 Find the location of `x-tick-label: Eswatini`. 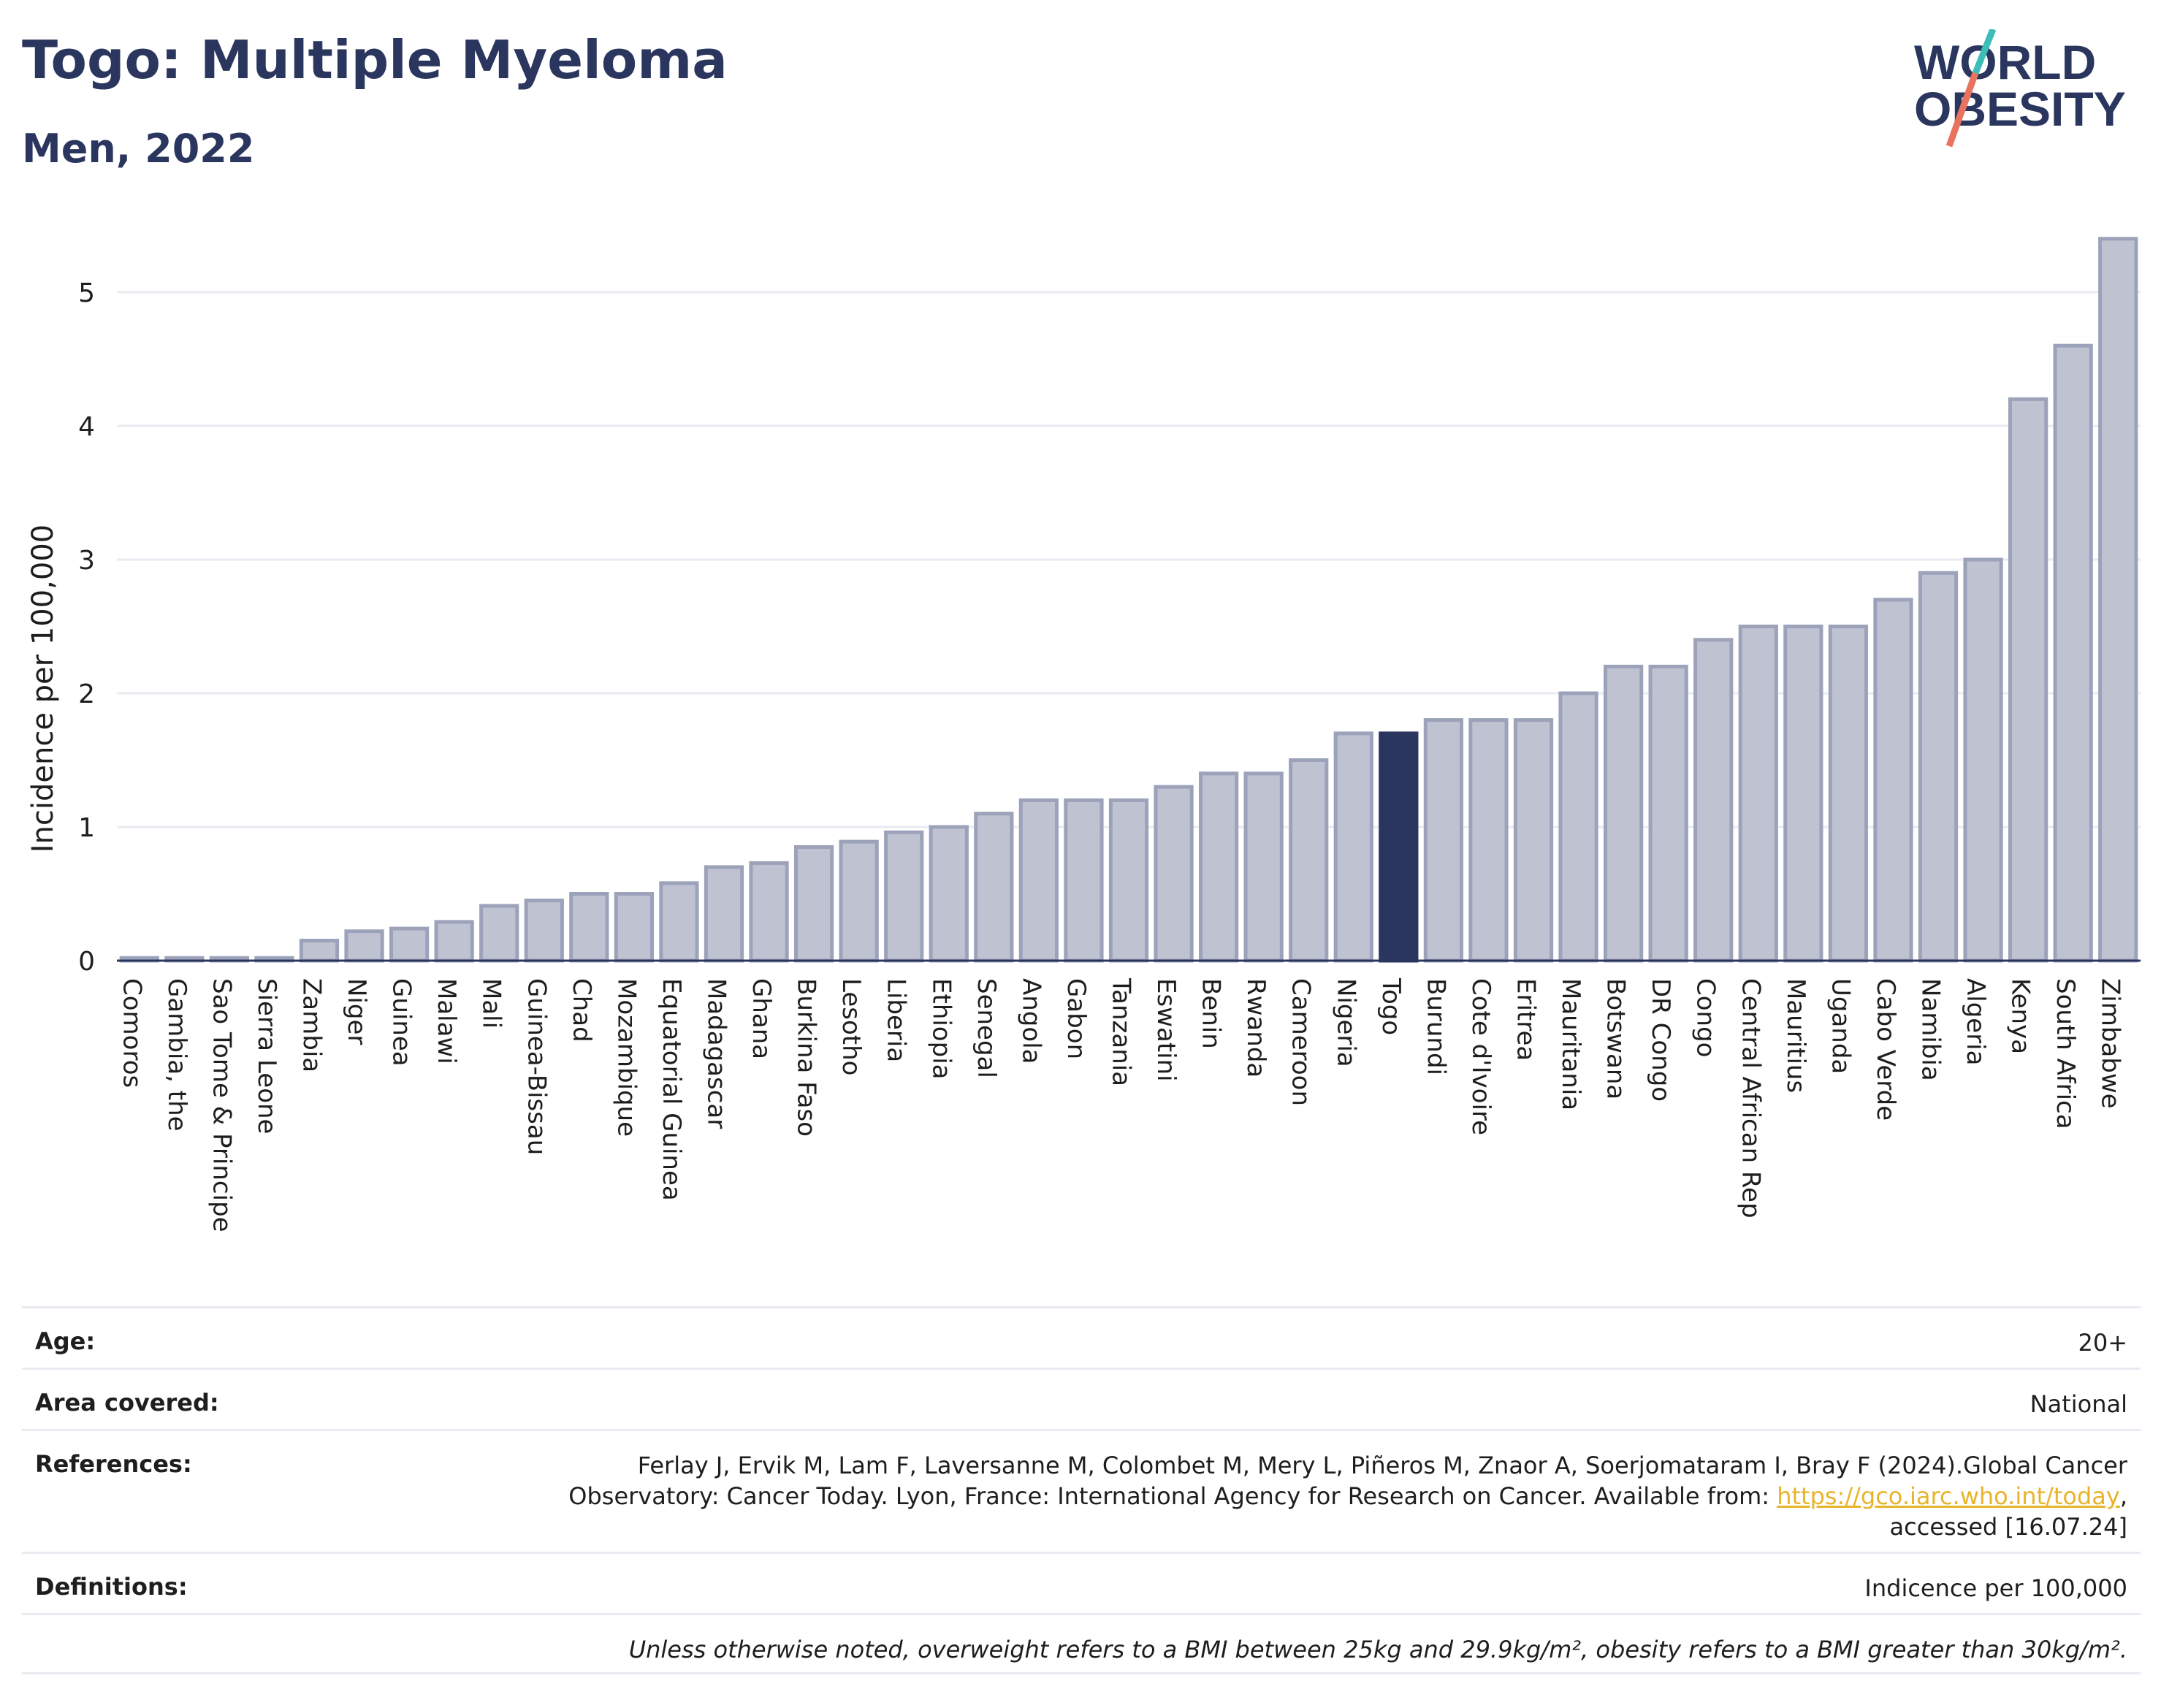

x-tick-label: Eswatini is located at coordinates (1166, 1030).